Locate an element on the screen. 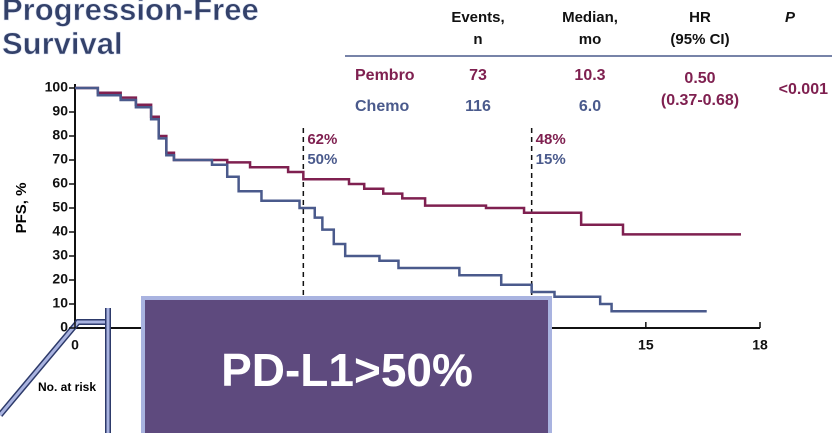  y-tick-label: 30 is located at coordinates (60, 255).